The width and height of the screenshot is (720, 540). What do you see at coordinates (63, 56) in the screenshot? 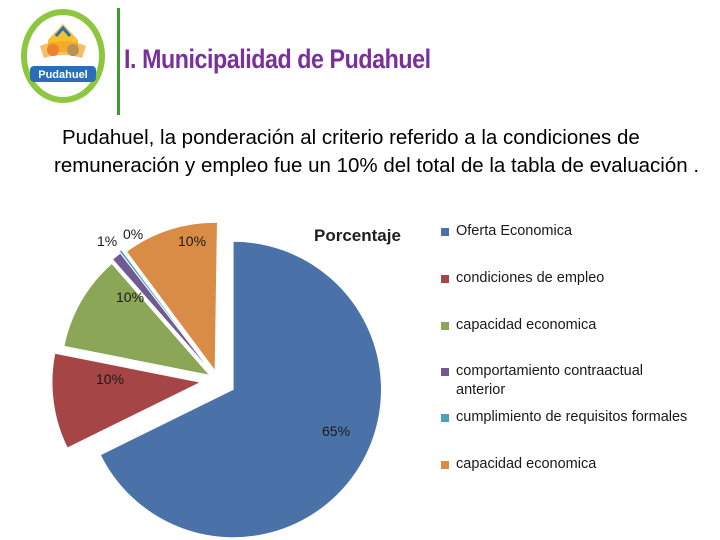
I see `pudahuel-logo: Pudahuel` at bounding box center [63, 56].